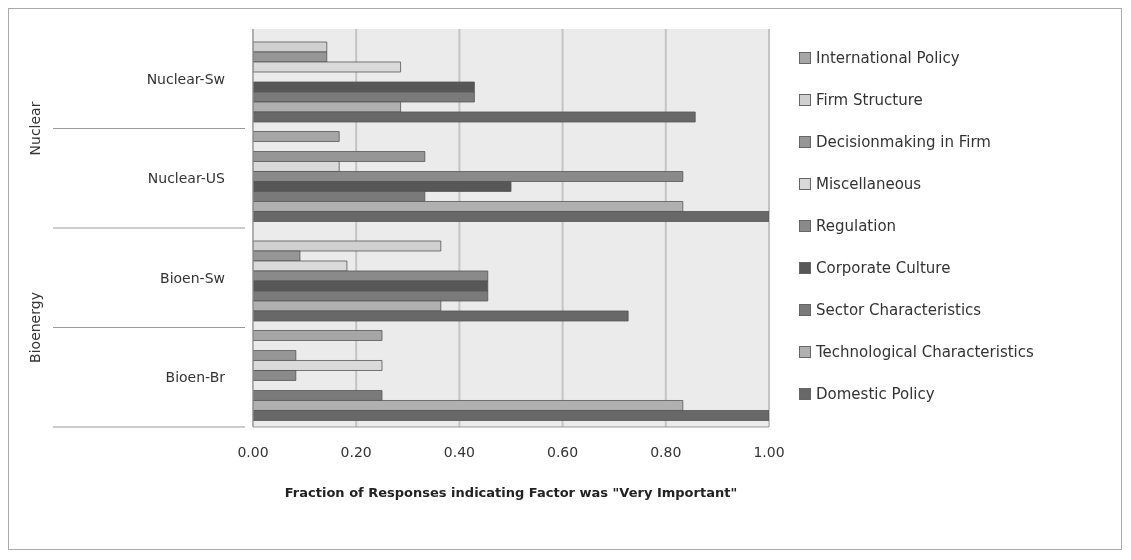 Image resolution: width=1131 pixels, height=560 pixels. I want to click on legend-label: Decisionmaking in Firm, so click(903, 142).